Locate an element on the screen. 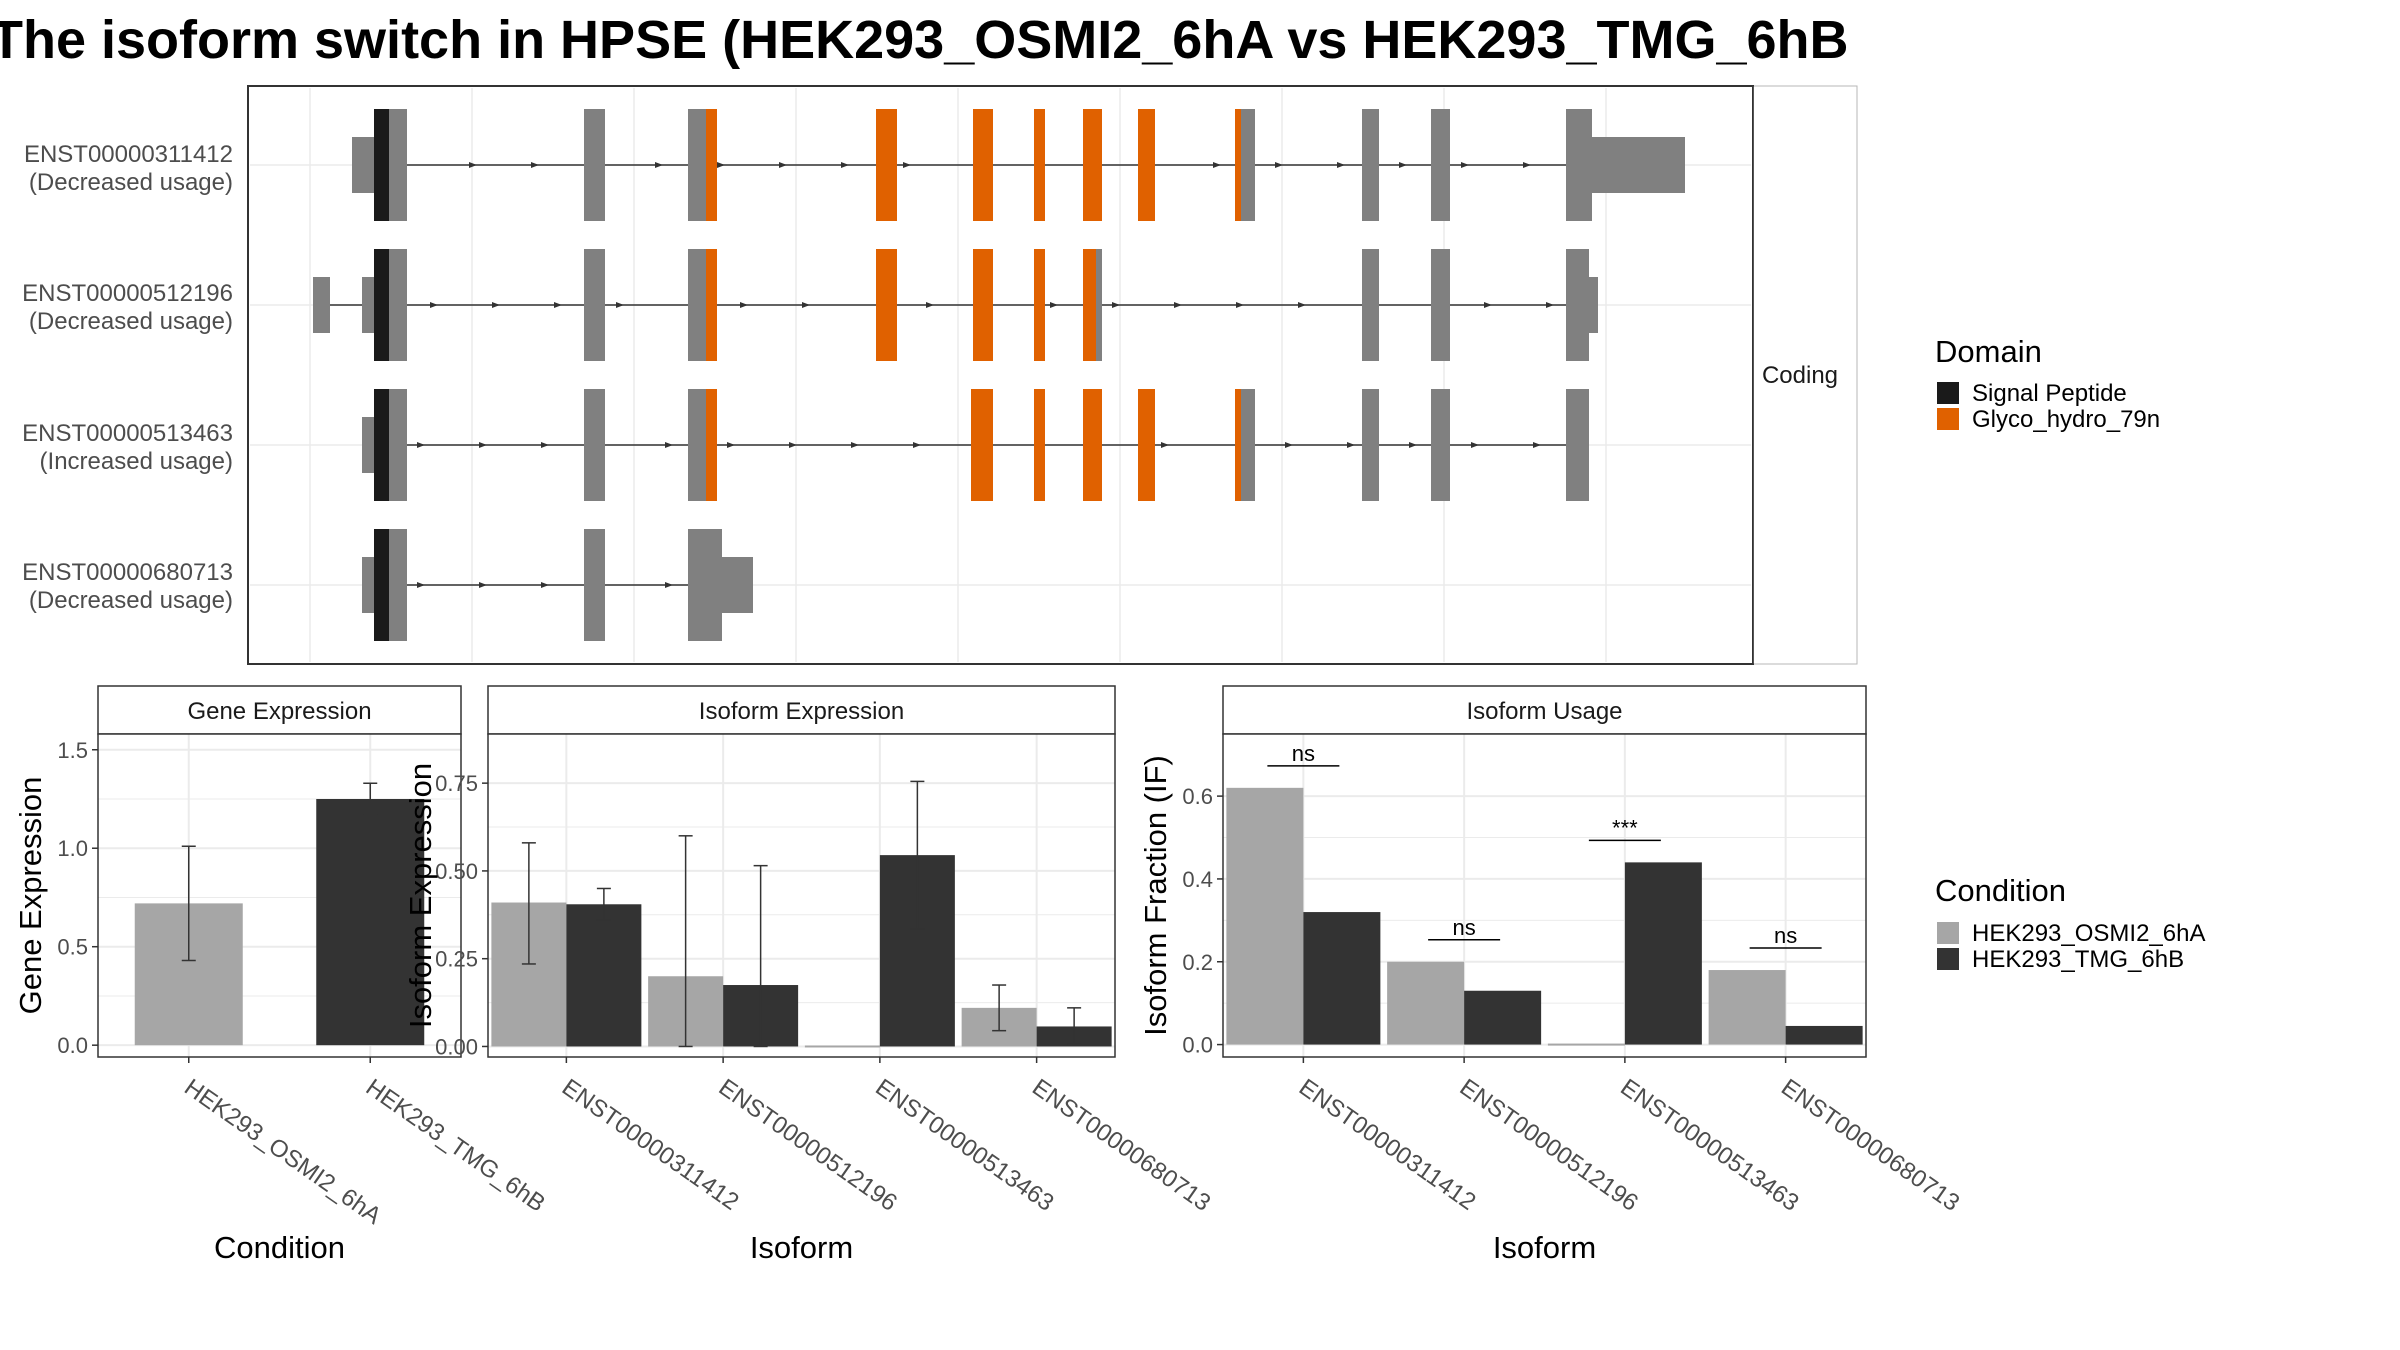  x-axis-title: Condition is located at coordinates (279, 1247).